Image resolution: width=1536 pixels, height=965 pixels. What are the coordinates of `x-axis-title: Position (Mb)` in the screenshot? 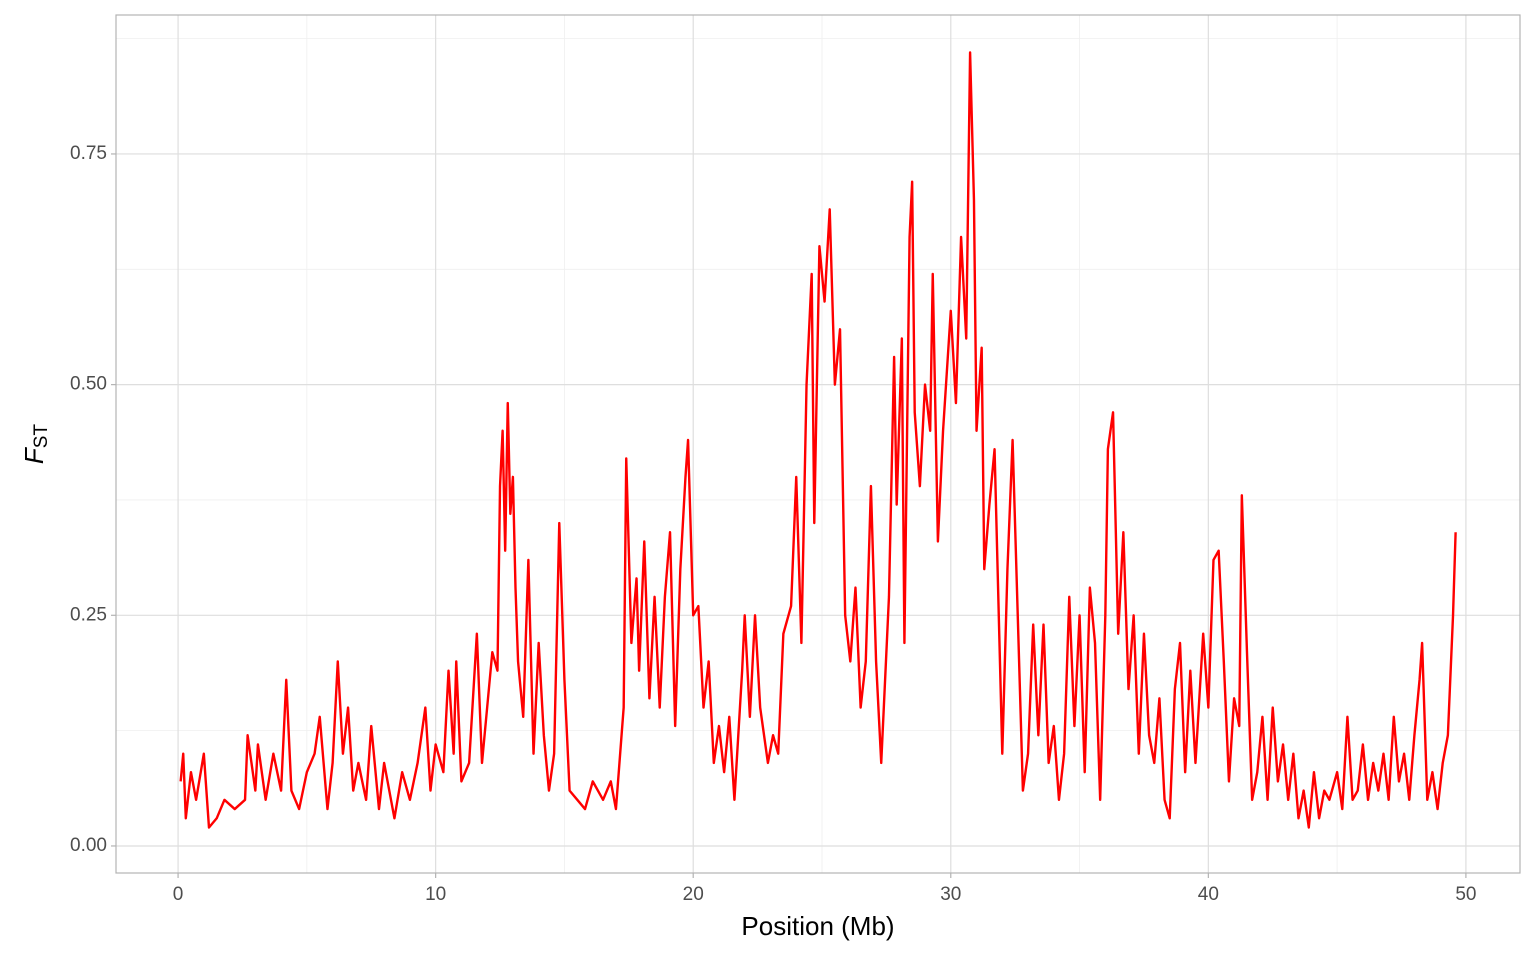 It's located at (817, 926).